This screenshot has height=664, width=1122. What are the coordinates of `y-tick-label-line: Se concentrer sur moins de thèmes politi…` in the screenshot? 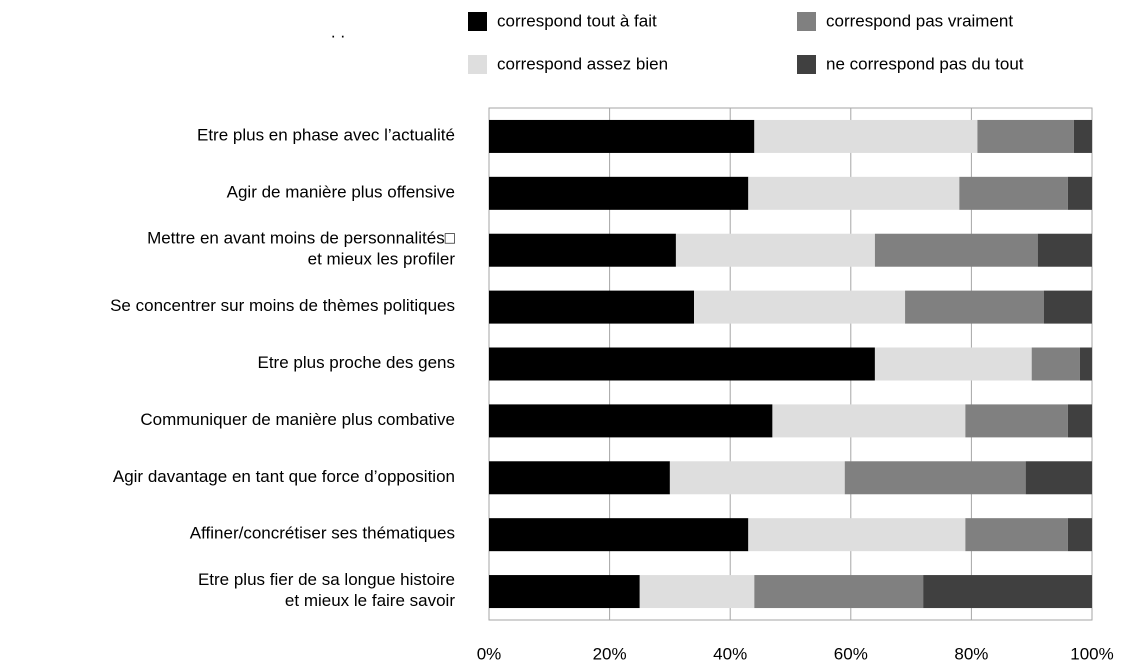 It's located at (282, 306).